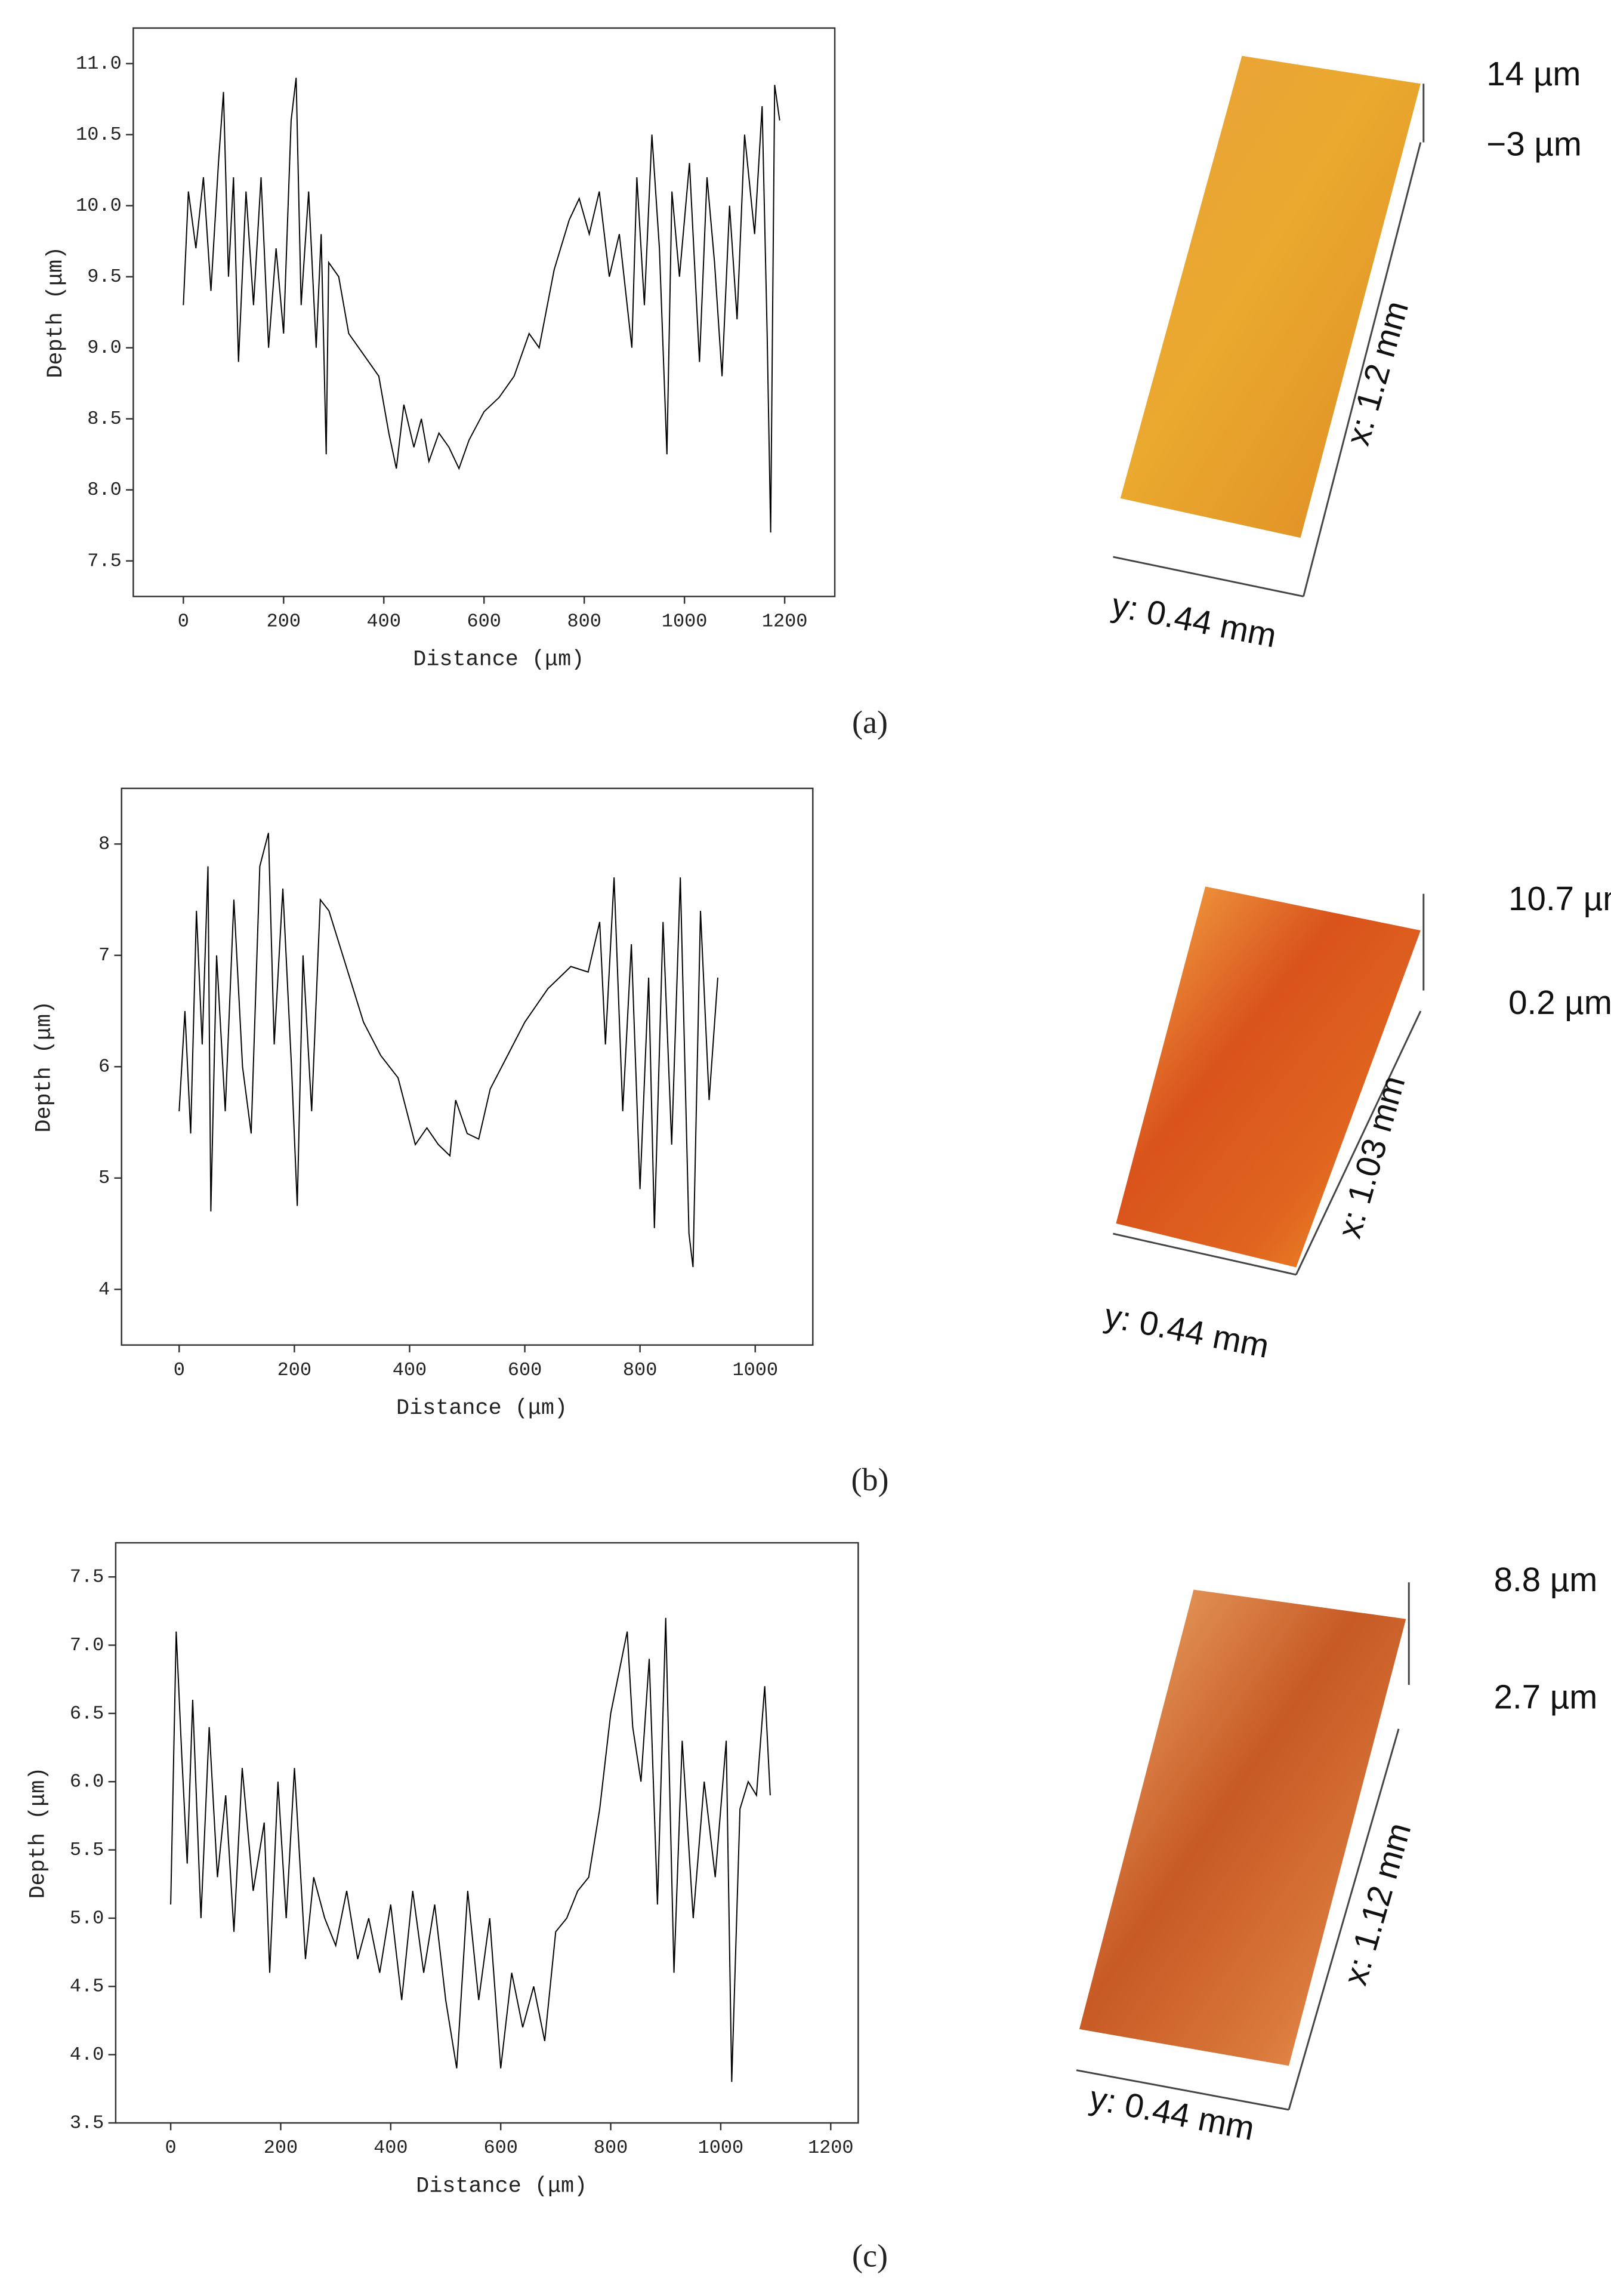 The width and height of the screenshot is (1611, 2296). Describe the element at coordinates (1533, 74) in the screenshot. I see `surface-label: 14 µm` at that location.